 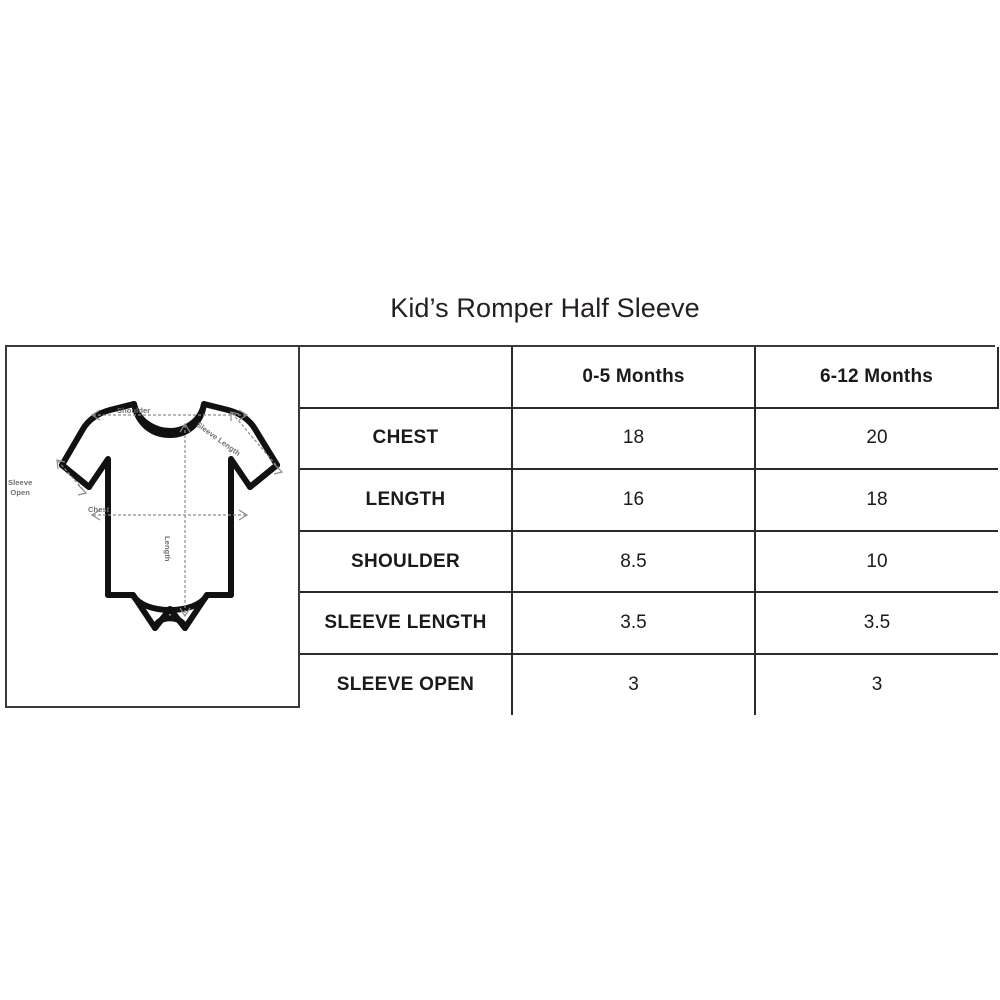 I want to click on right-sleeve-hem, so click(x=263, y=476).